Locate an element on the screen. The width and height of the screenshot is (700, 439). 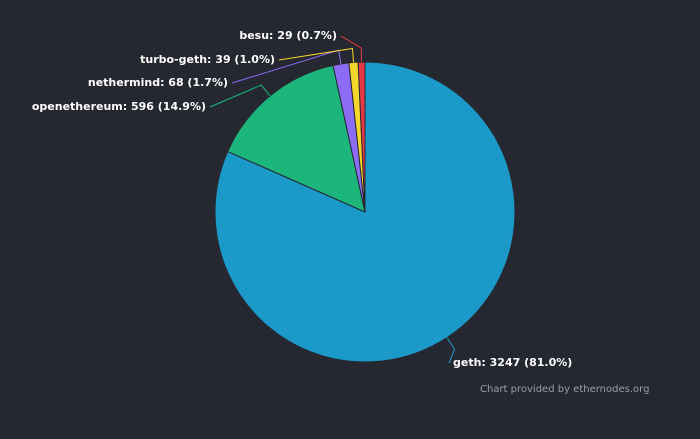
data-label: geth: 3247 (81.0%) is located at coordinates (512, 362).